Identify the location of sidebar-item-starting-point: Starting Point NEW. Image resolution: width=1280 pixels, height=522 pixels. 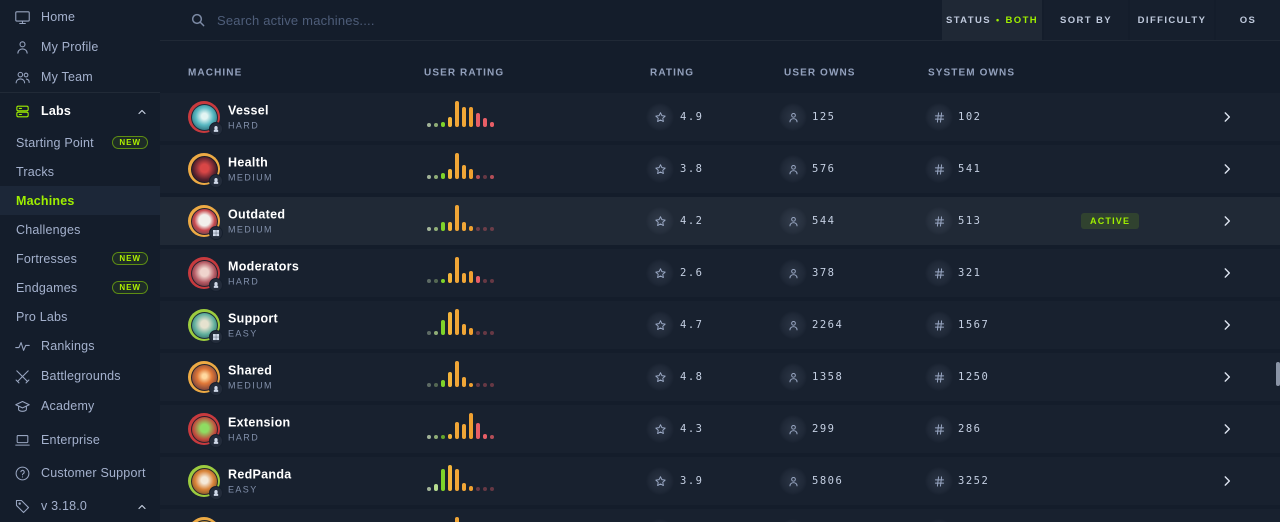
(80, 142).